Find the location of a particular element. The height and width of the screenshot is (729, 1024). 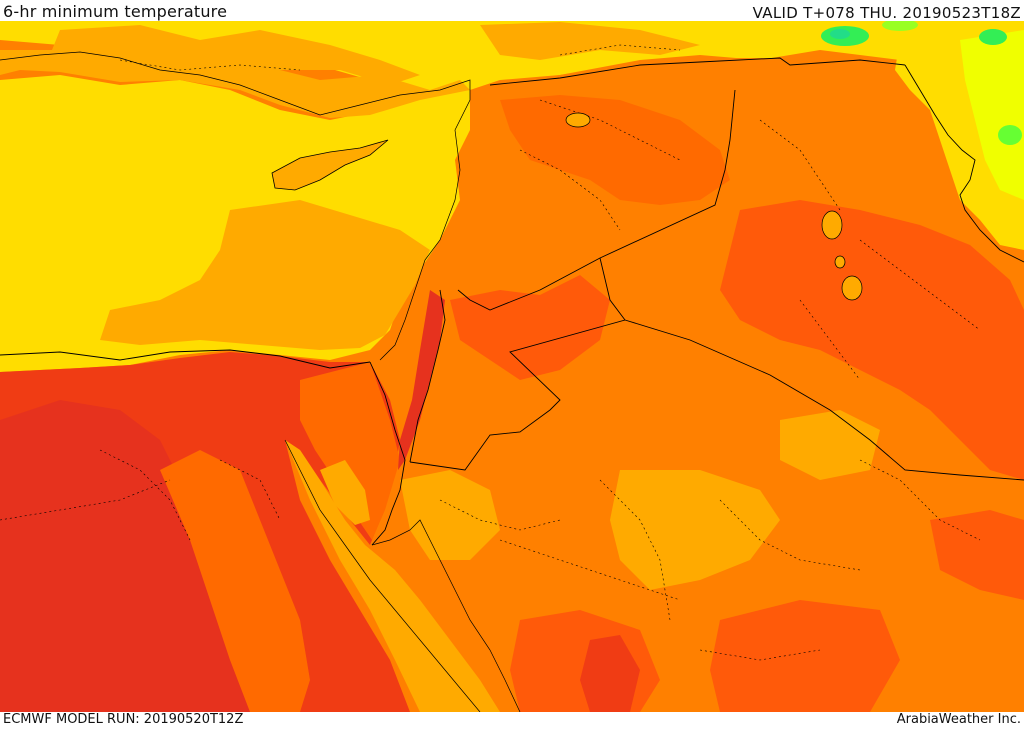

egypt-deep-red is located at coordinates (135, 556).